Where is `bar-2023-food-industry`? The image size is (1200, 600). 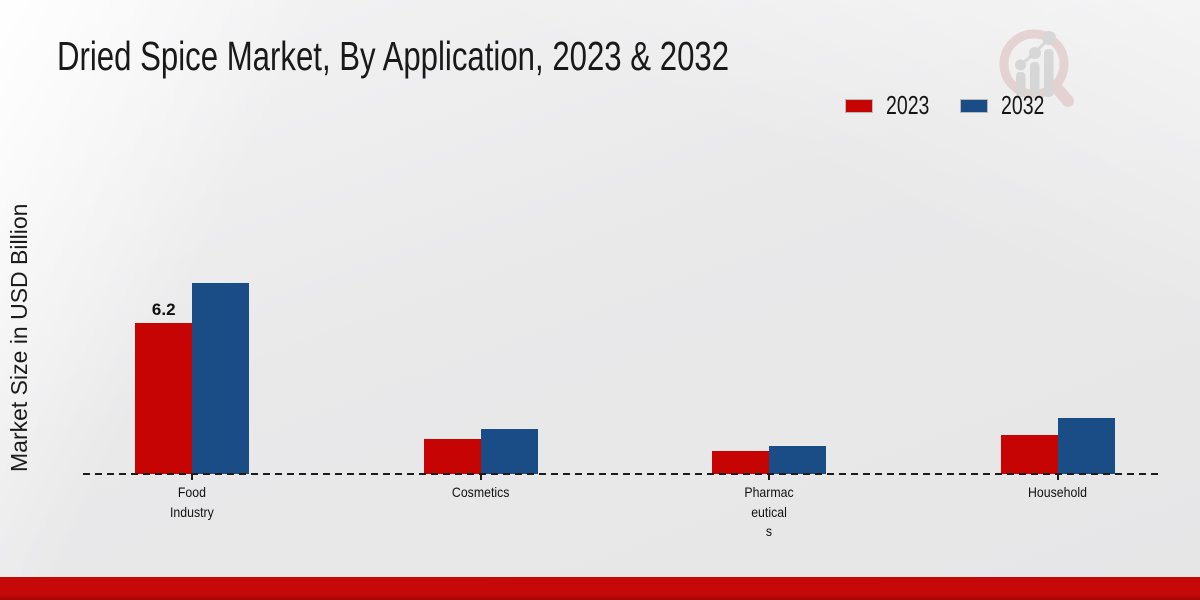
bar-2023-food-industry is located at coordinates (164, 398).